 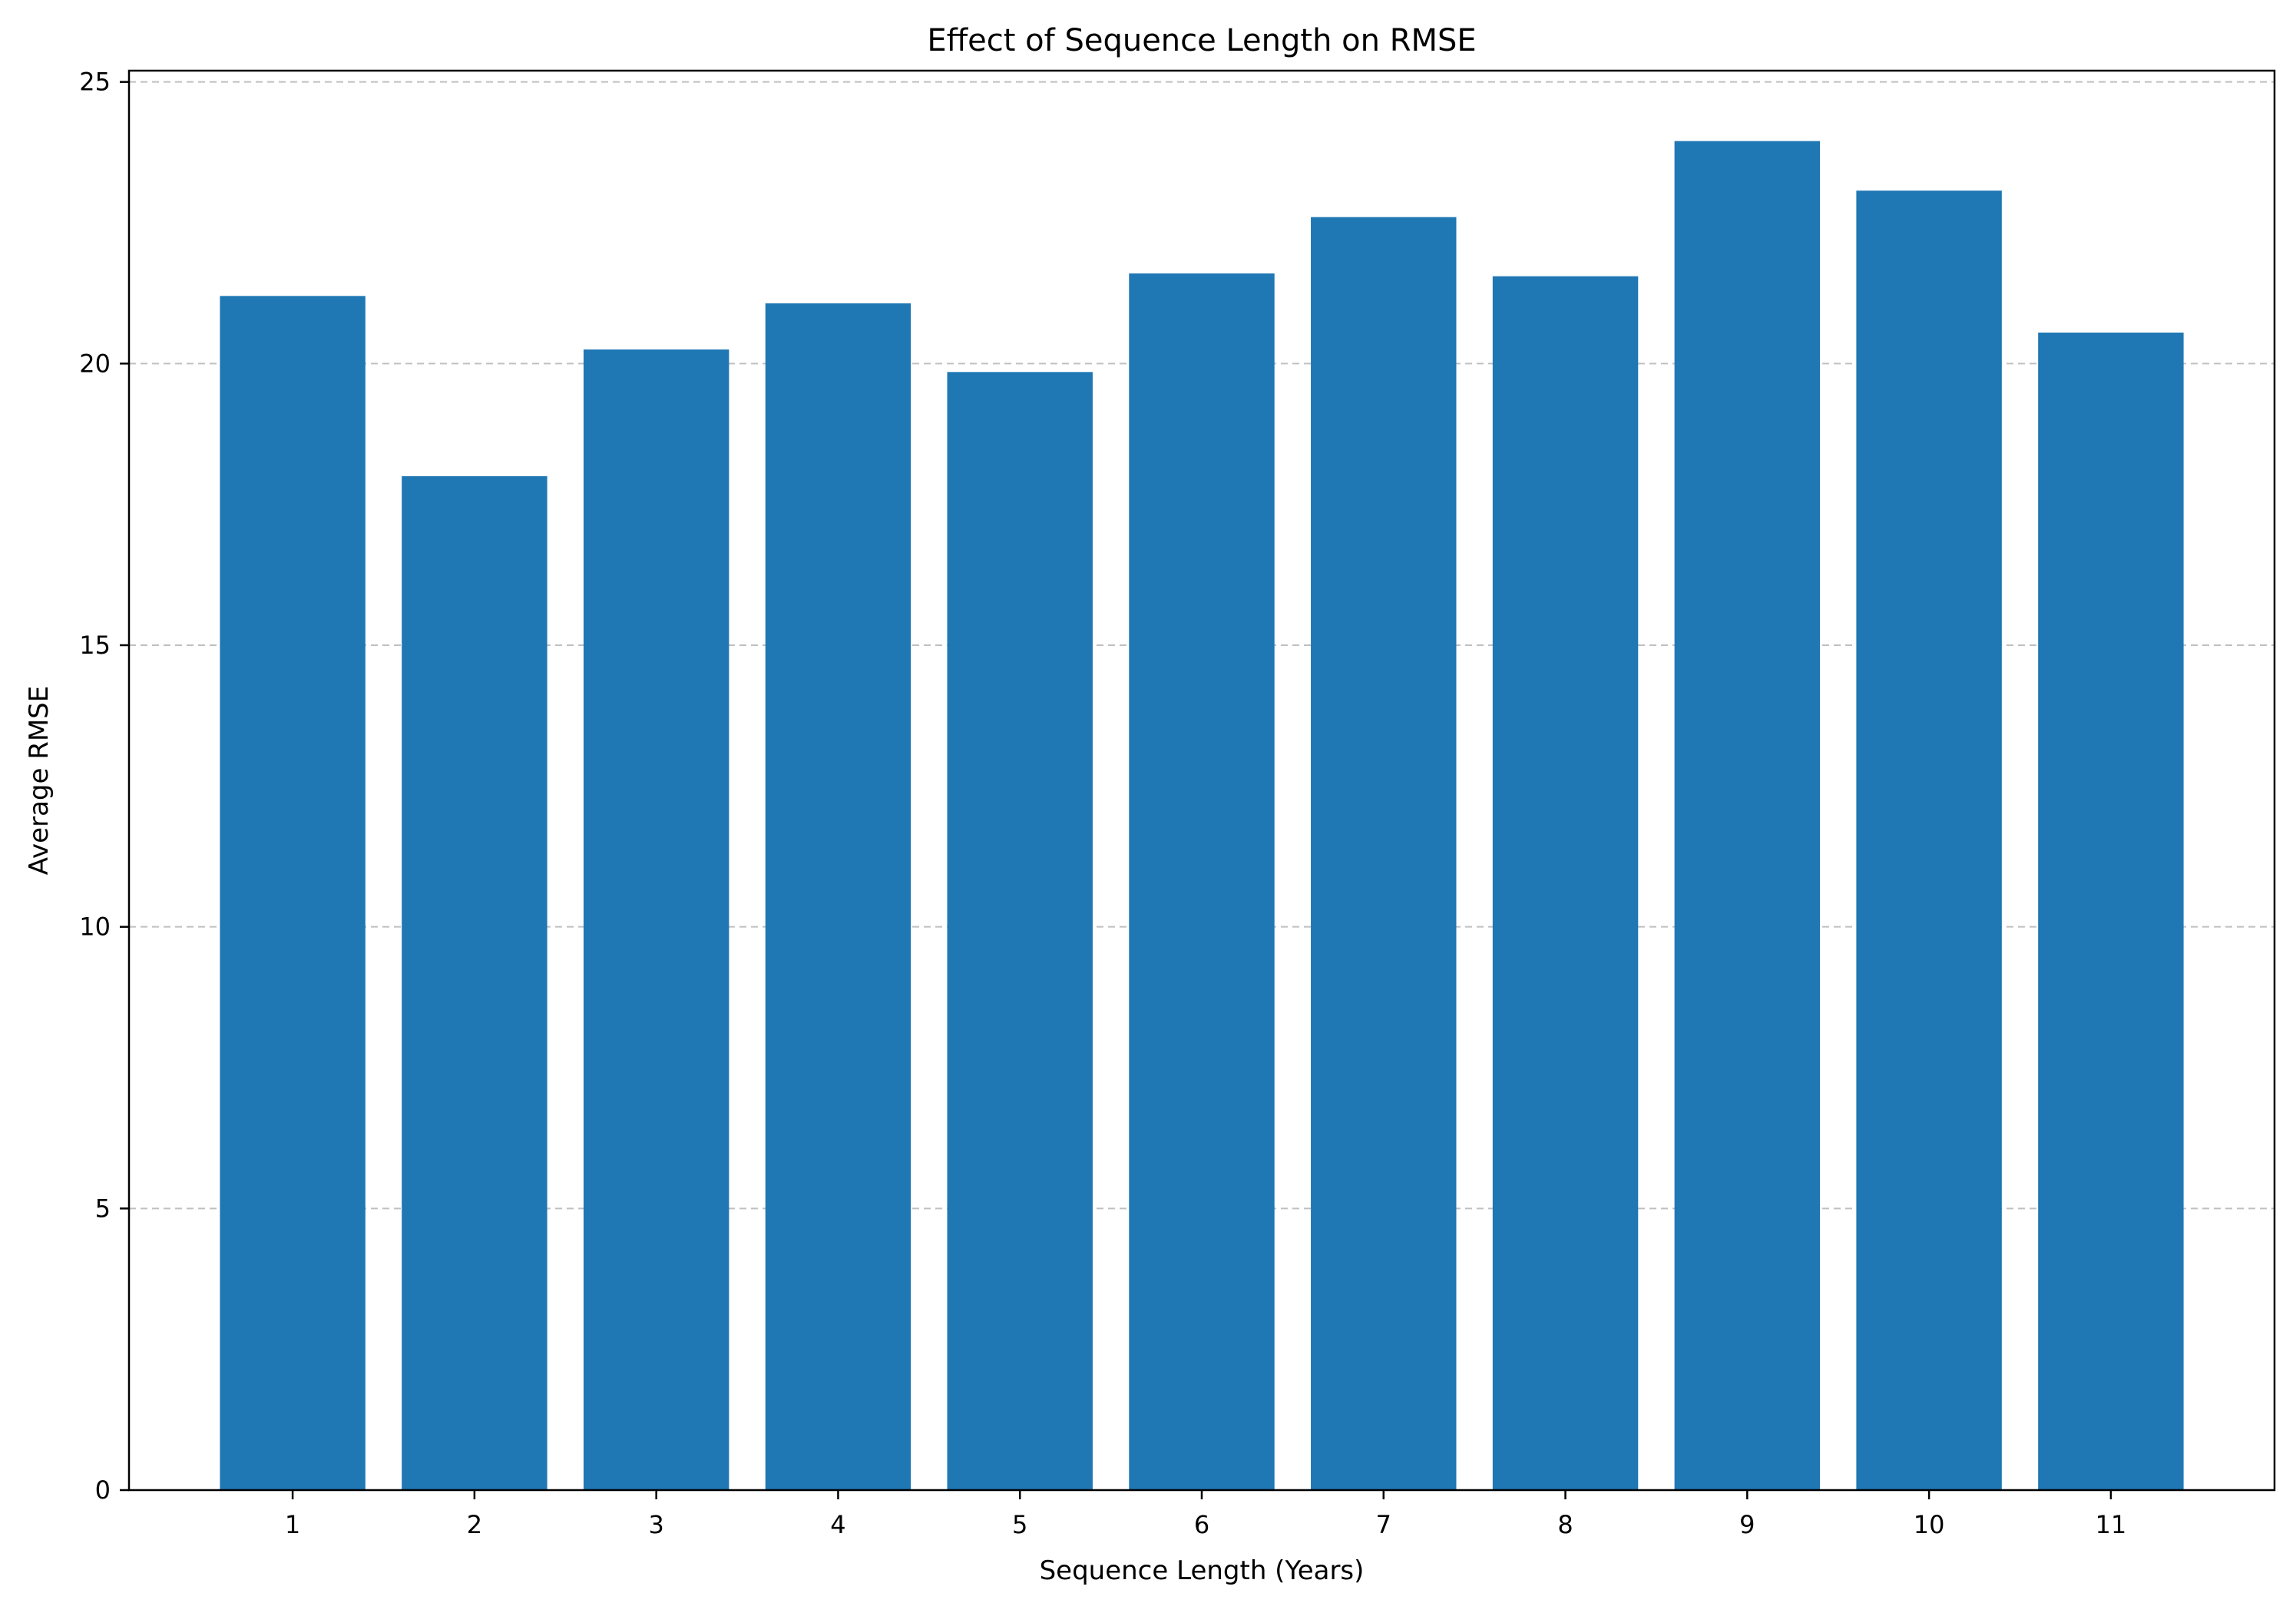 What do you see at coordinates (1383, 1524) in the screenshot?
I see `x-tick-label: 7` at bounding box center [1383, 1524].